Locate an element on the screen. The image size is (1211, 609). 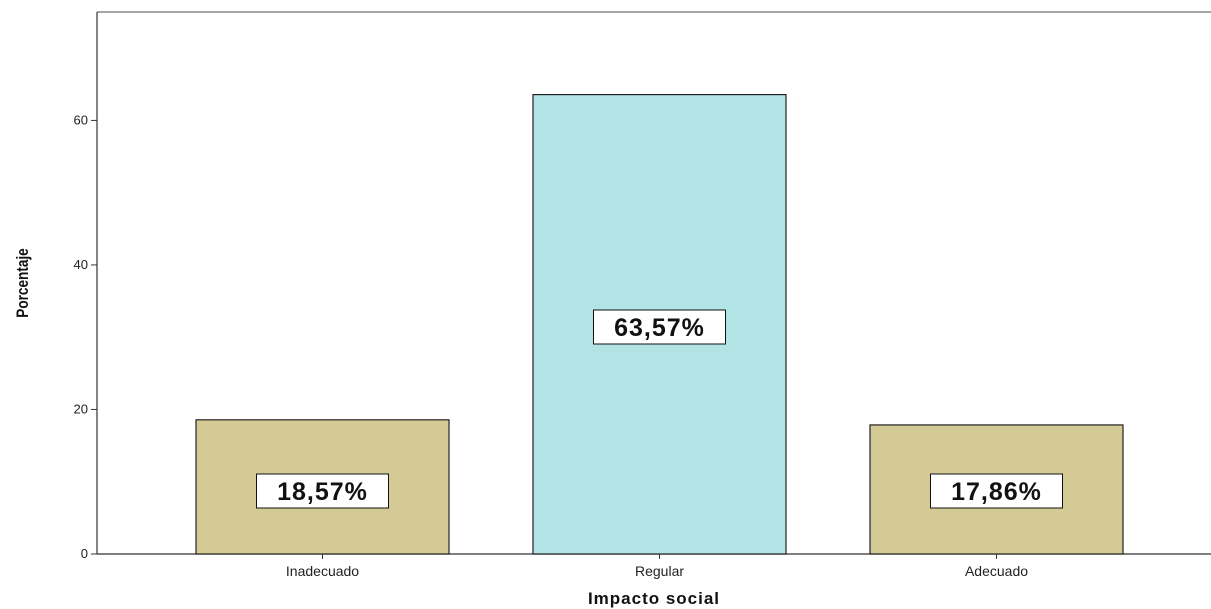
y-tick-label: 20 is located at coordinates (81, 408).